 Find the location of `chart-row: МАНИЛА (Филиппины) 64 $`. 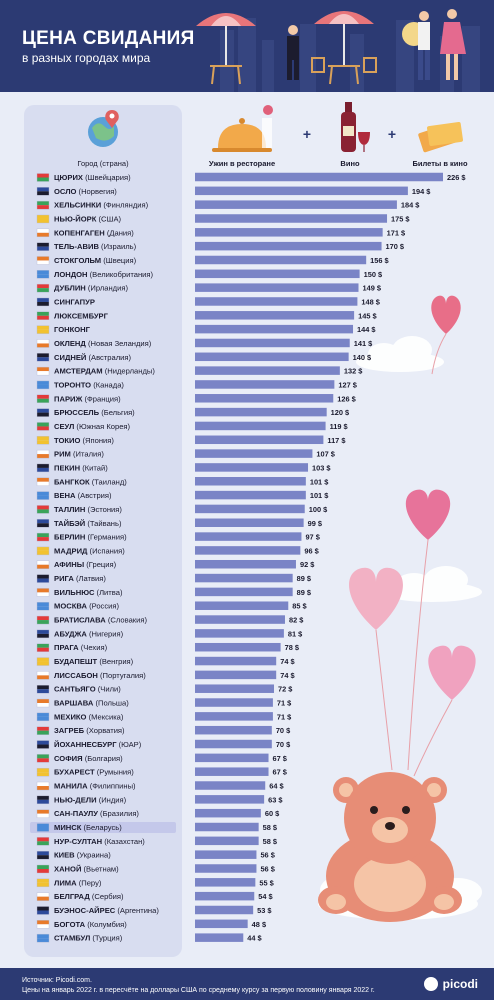

chart-row: МАНИЛА (Филиппины) 64 $ is located at coordinates (160, 786).